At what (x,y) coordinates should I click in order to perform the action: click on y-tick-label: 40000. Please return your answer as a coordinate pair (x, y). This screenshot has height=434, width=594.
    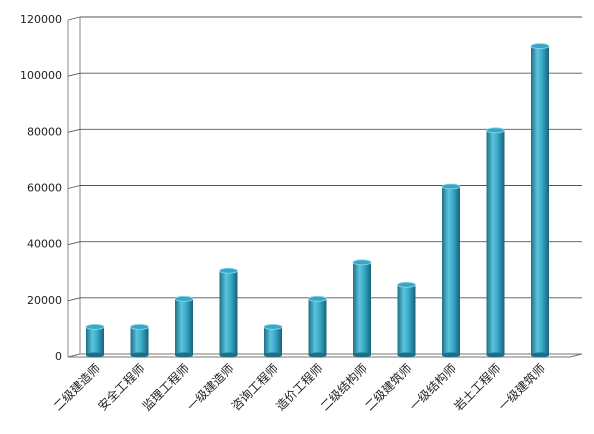
    Looking at the image, I should click on (44, 244).